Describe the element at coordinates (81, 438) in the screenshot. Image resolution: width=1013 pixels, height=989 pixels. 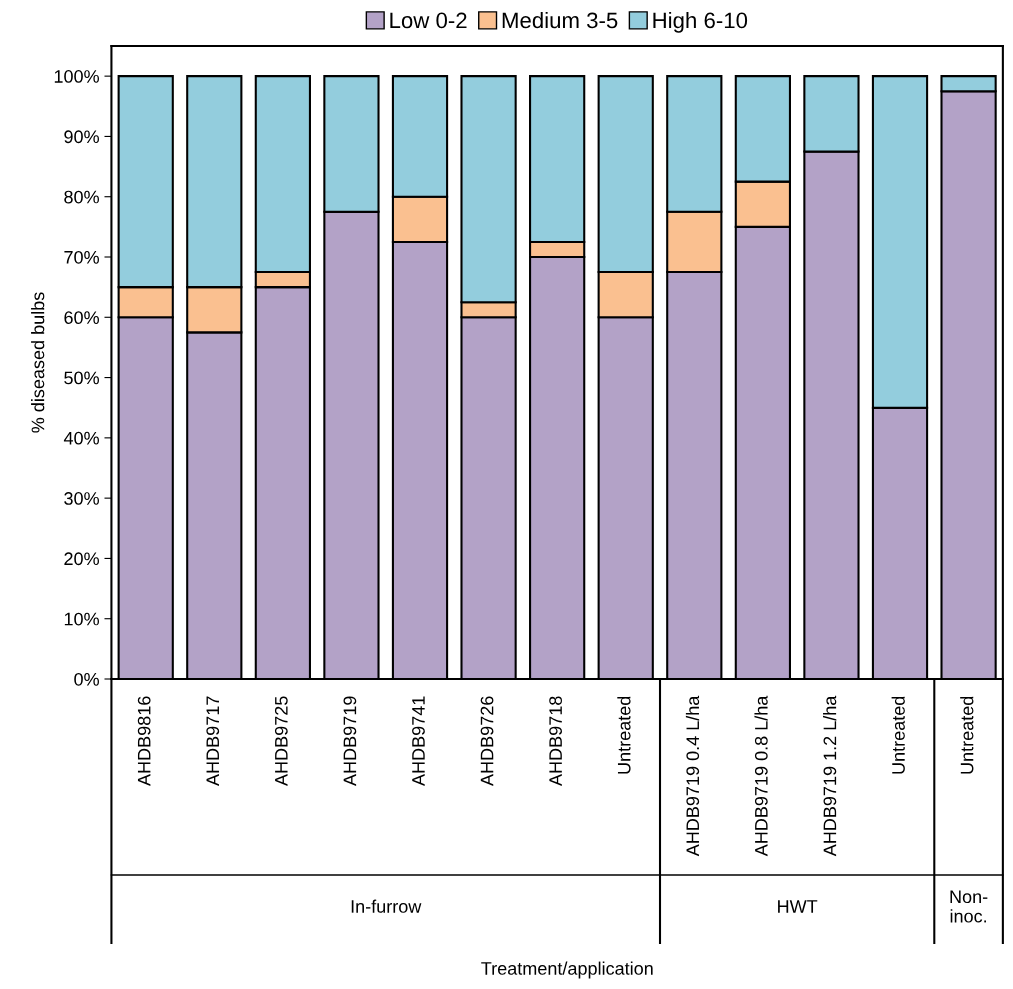
I see `y-tick-label: 40%` at that location.